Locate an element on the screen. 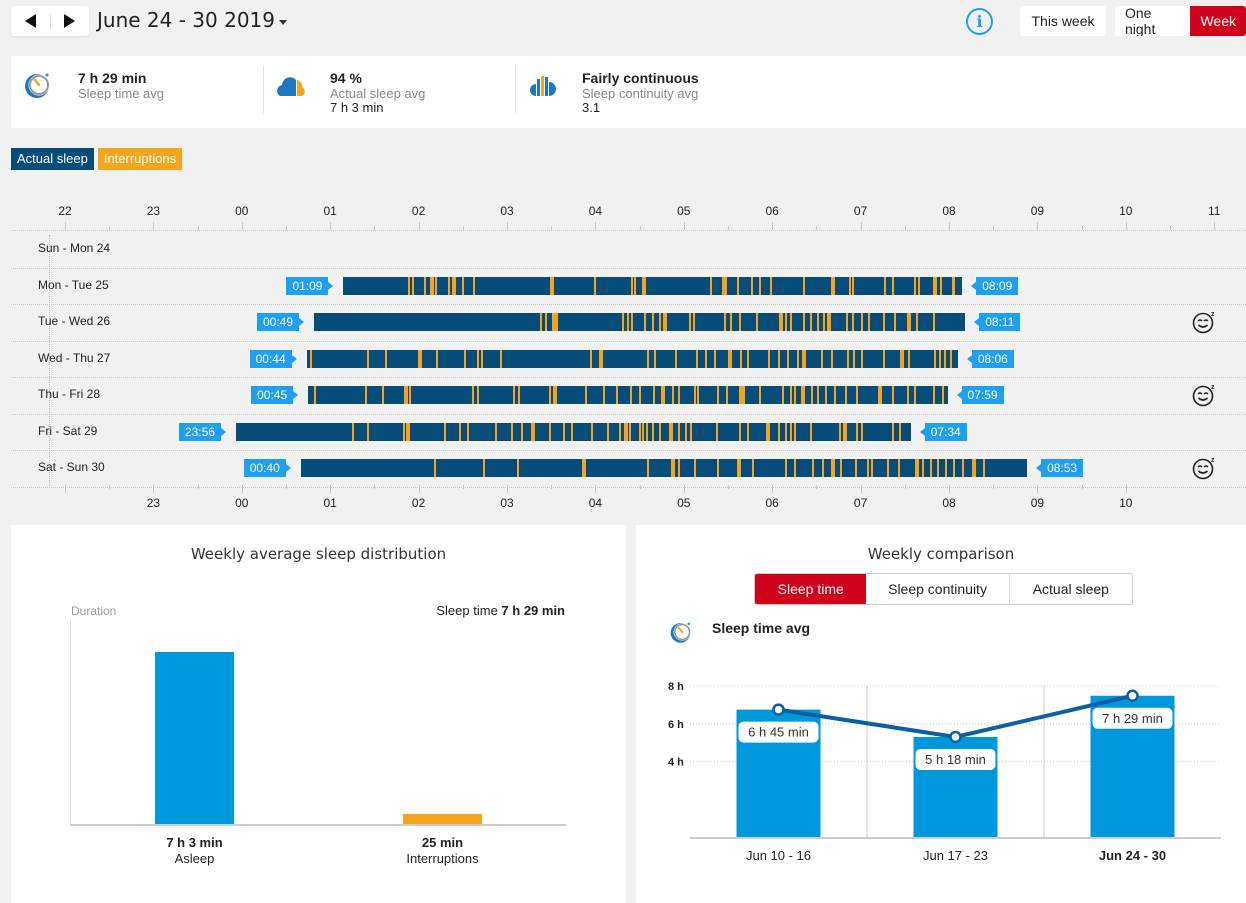 The height and width of the screenshot is (903, 1246). timeline-top-tick is located at coordinates (773, 226).